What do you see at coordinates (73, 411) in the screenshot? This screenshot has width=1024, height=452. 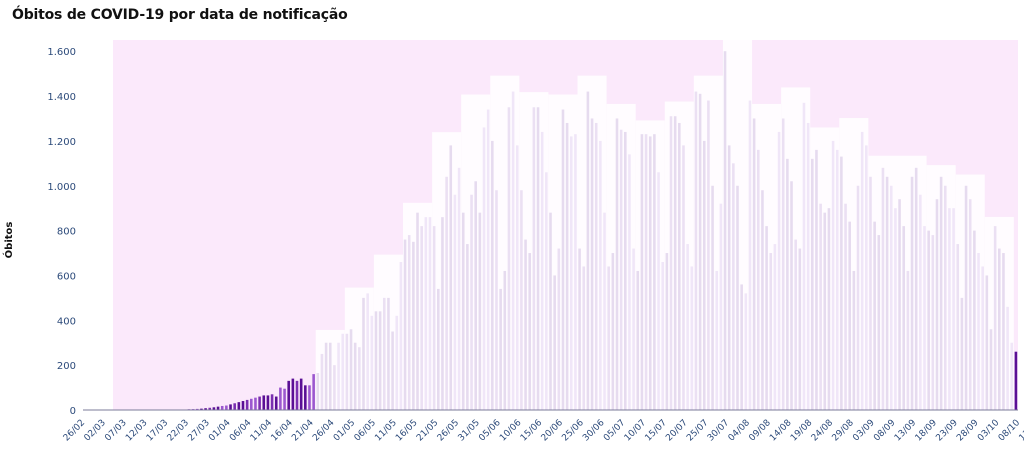 I see `y-tick-label: 0` at bounding box center [73, 411].